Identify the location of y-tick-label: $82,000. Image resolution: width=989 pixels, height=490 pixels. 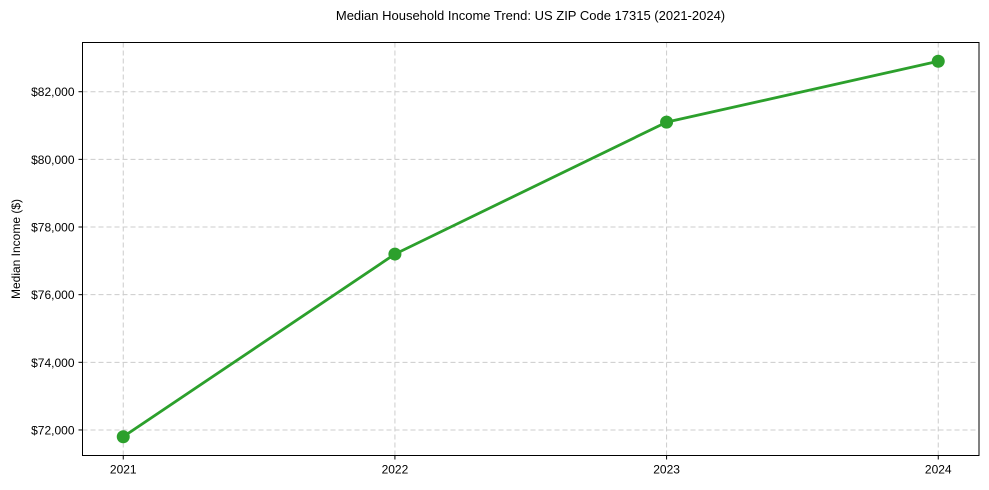
(53, 92).